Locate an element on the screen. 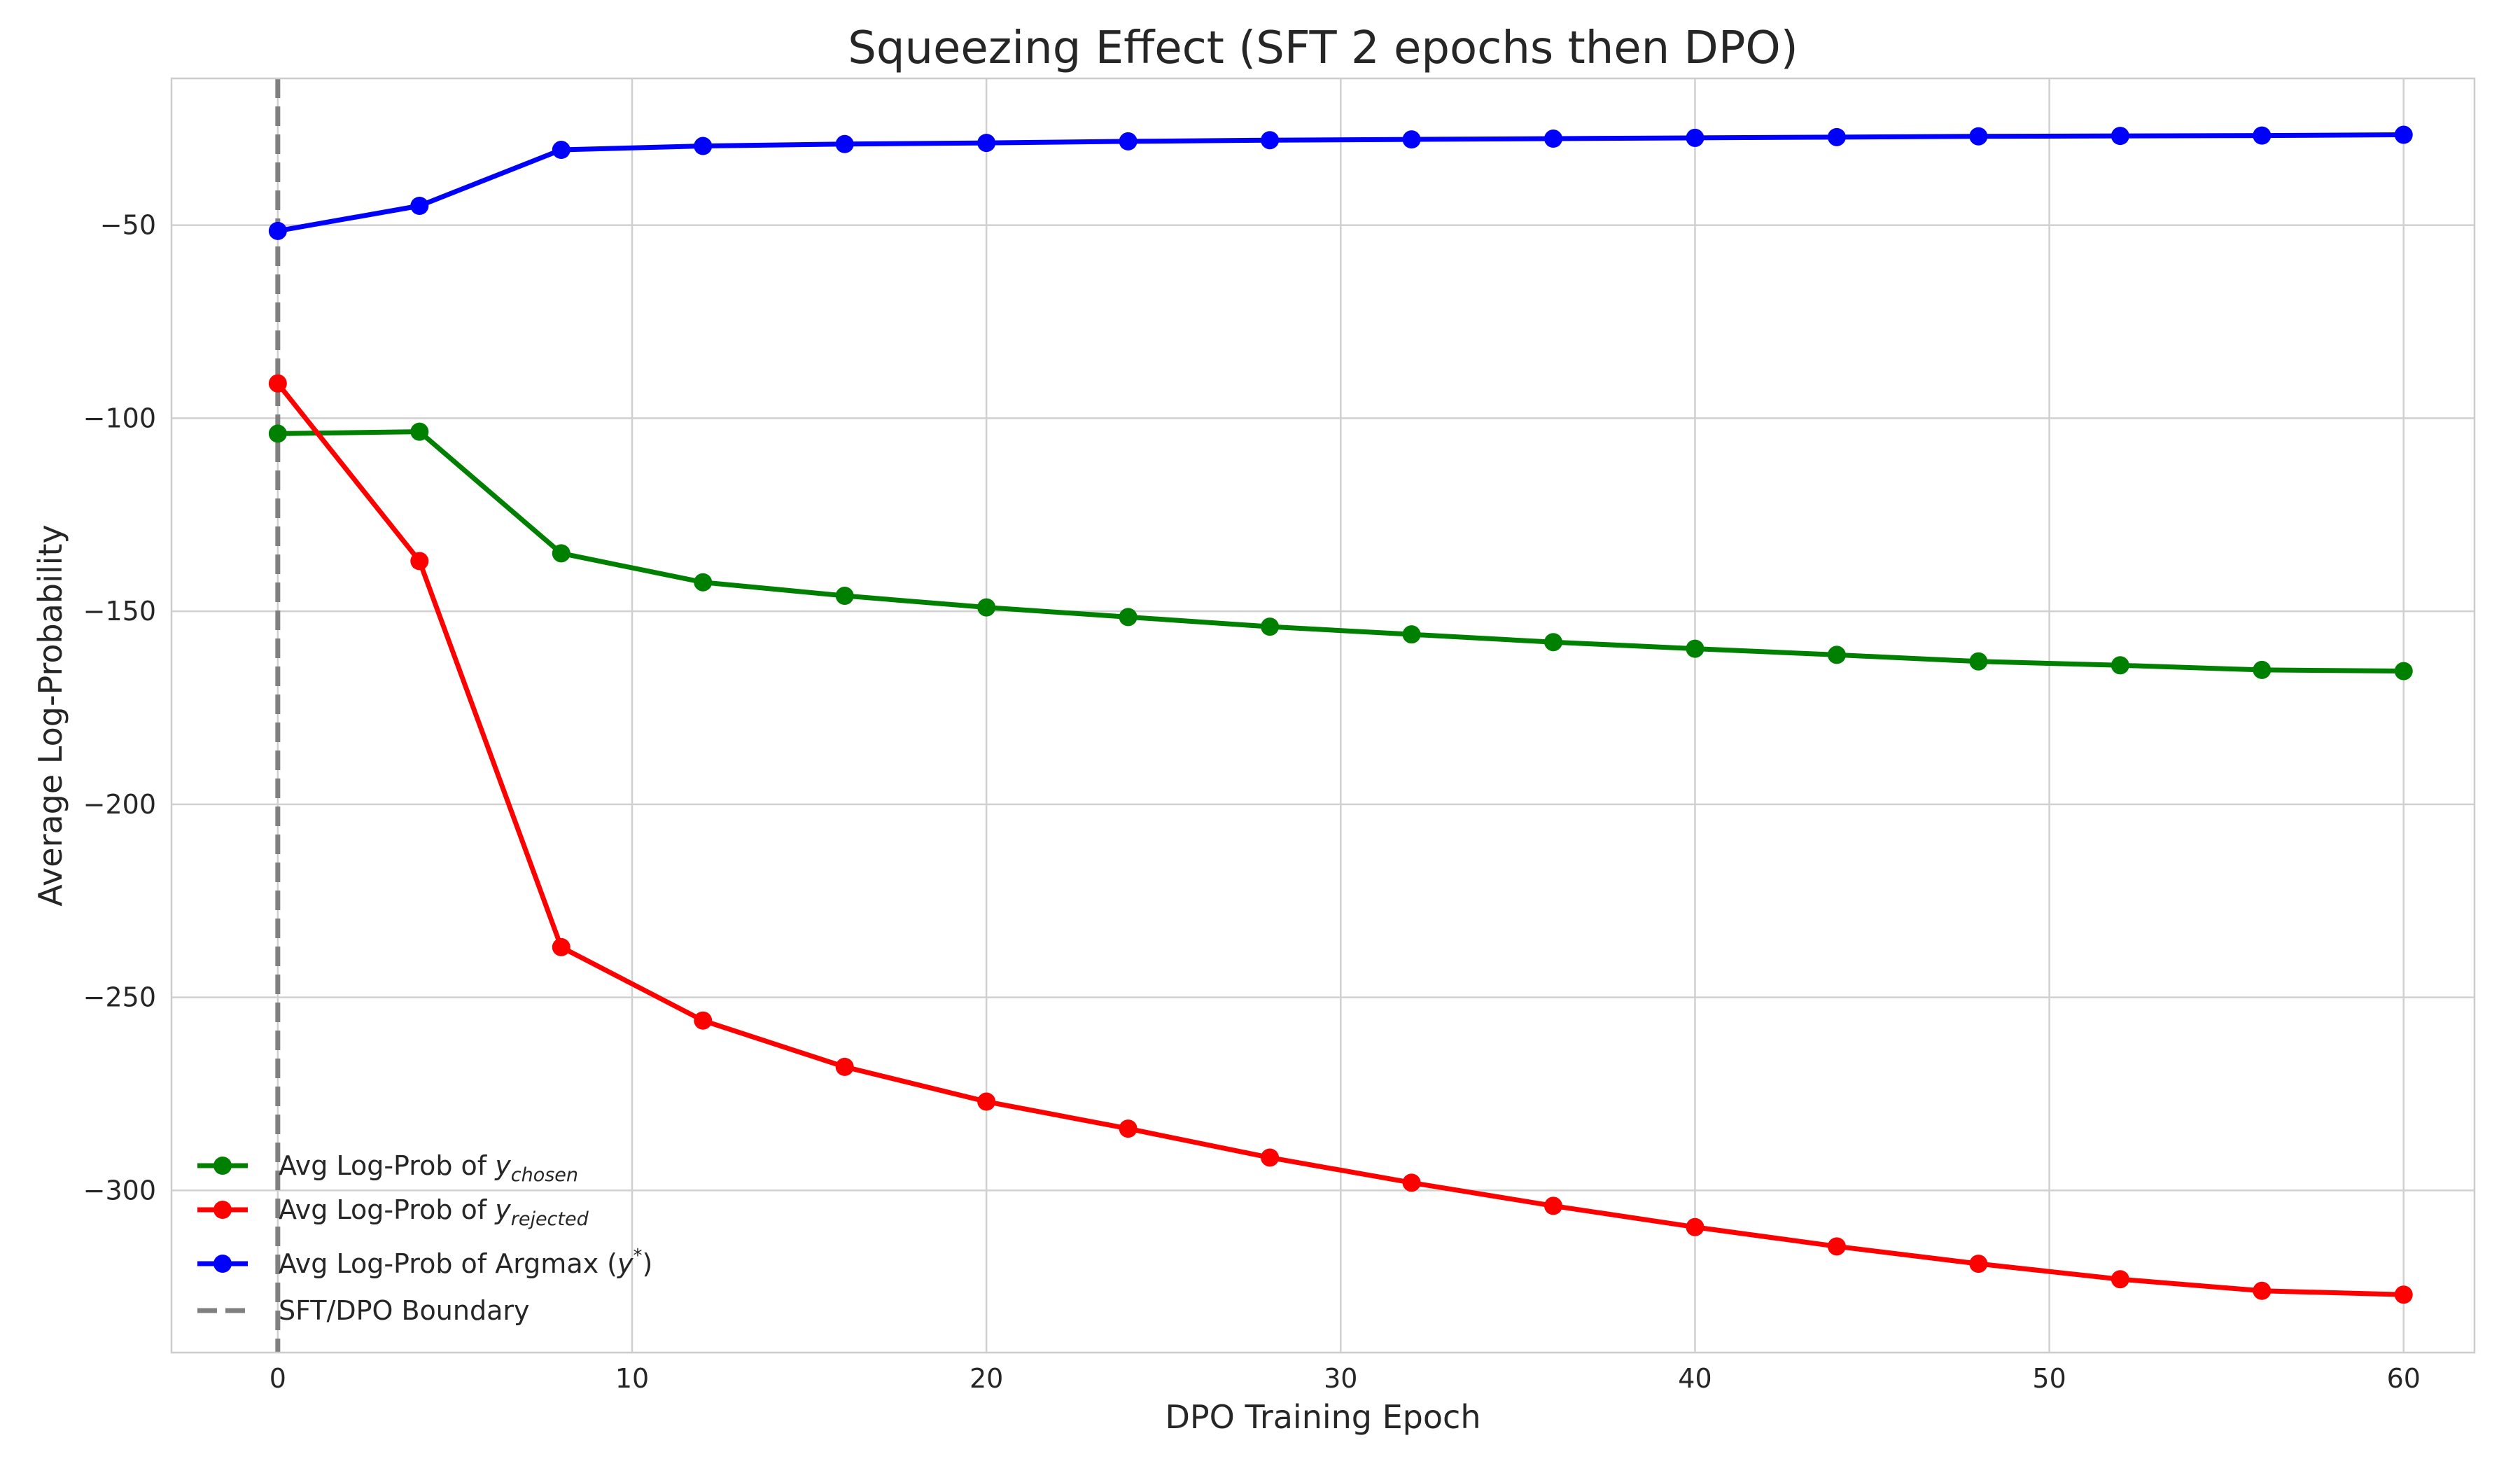  y-tick-label: −250 is located at coordinates (119, 997).